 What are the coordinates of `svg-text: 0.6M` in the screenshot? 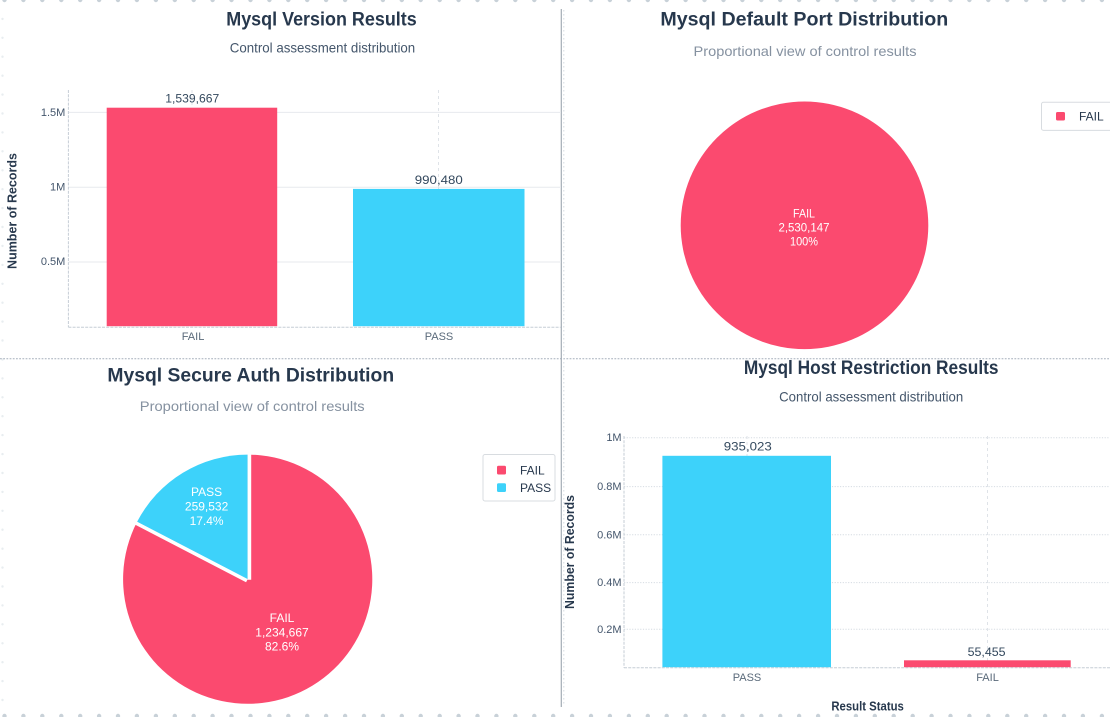 It's located at (609, 535).